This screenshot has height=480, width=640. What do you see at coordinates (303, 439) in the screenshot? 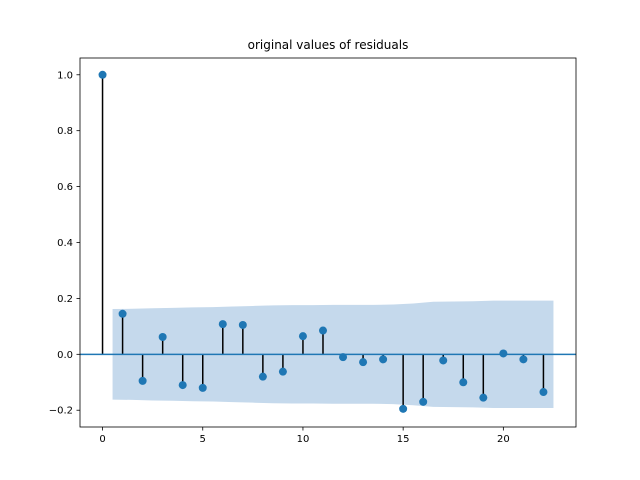
I see `x-tick-label-10: 10` at bounding box center [303, 439].